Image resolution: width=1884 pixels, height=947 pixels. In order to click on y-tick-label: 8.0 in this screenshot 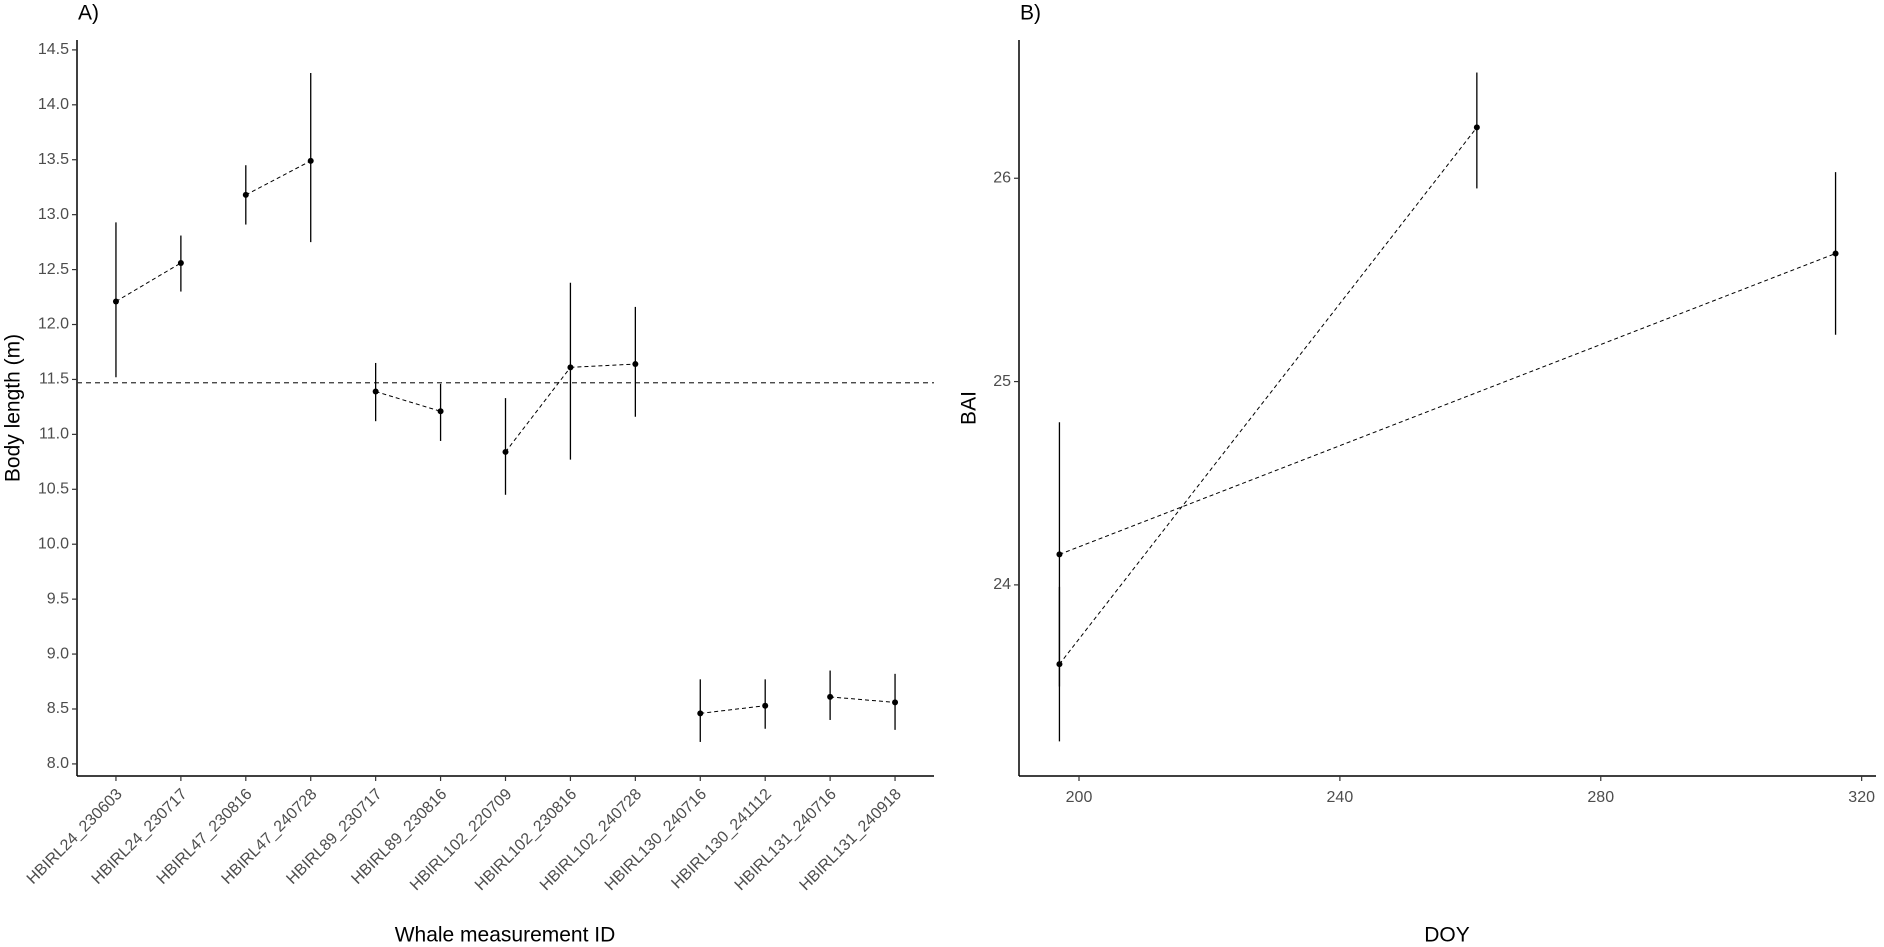, I will do `click(58, 763)`.